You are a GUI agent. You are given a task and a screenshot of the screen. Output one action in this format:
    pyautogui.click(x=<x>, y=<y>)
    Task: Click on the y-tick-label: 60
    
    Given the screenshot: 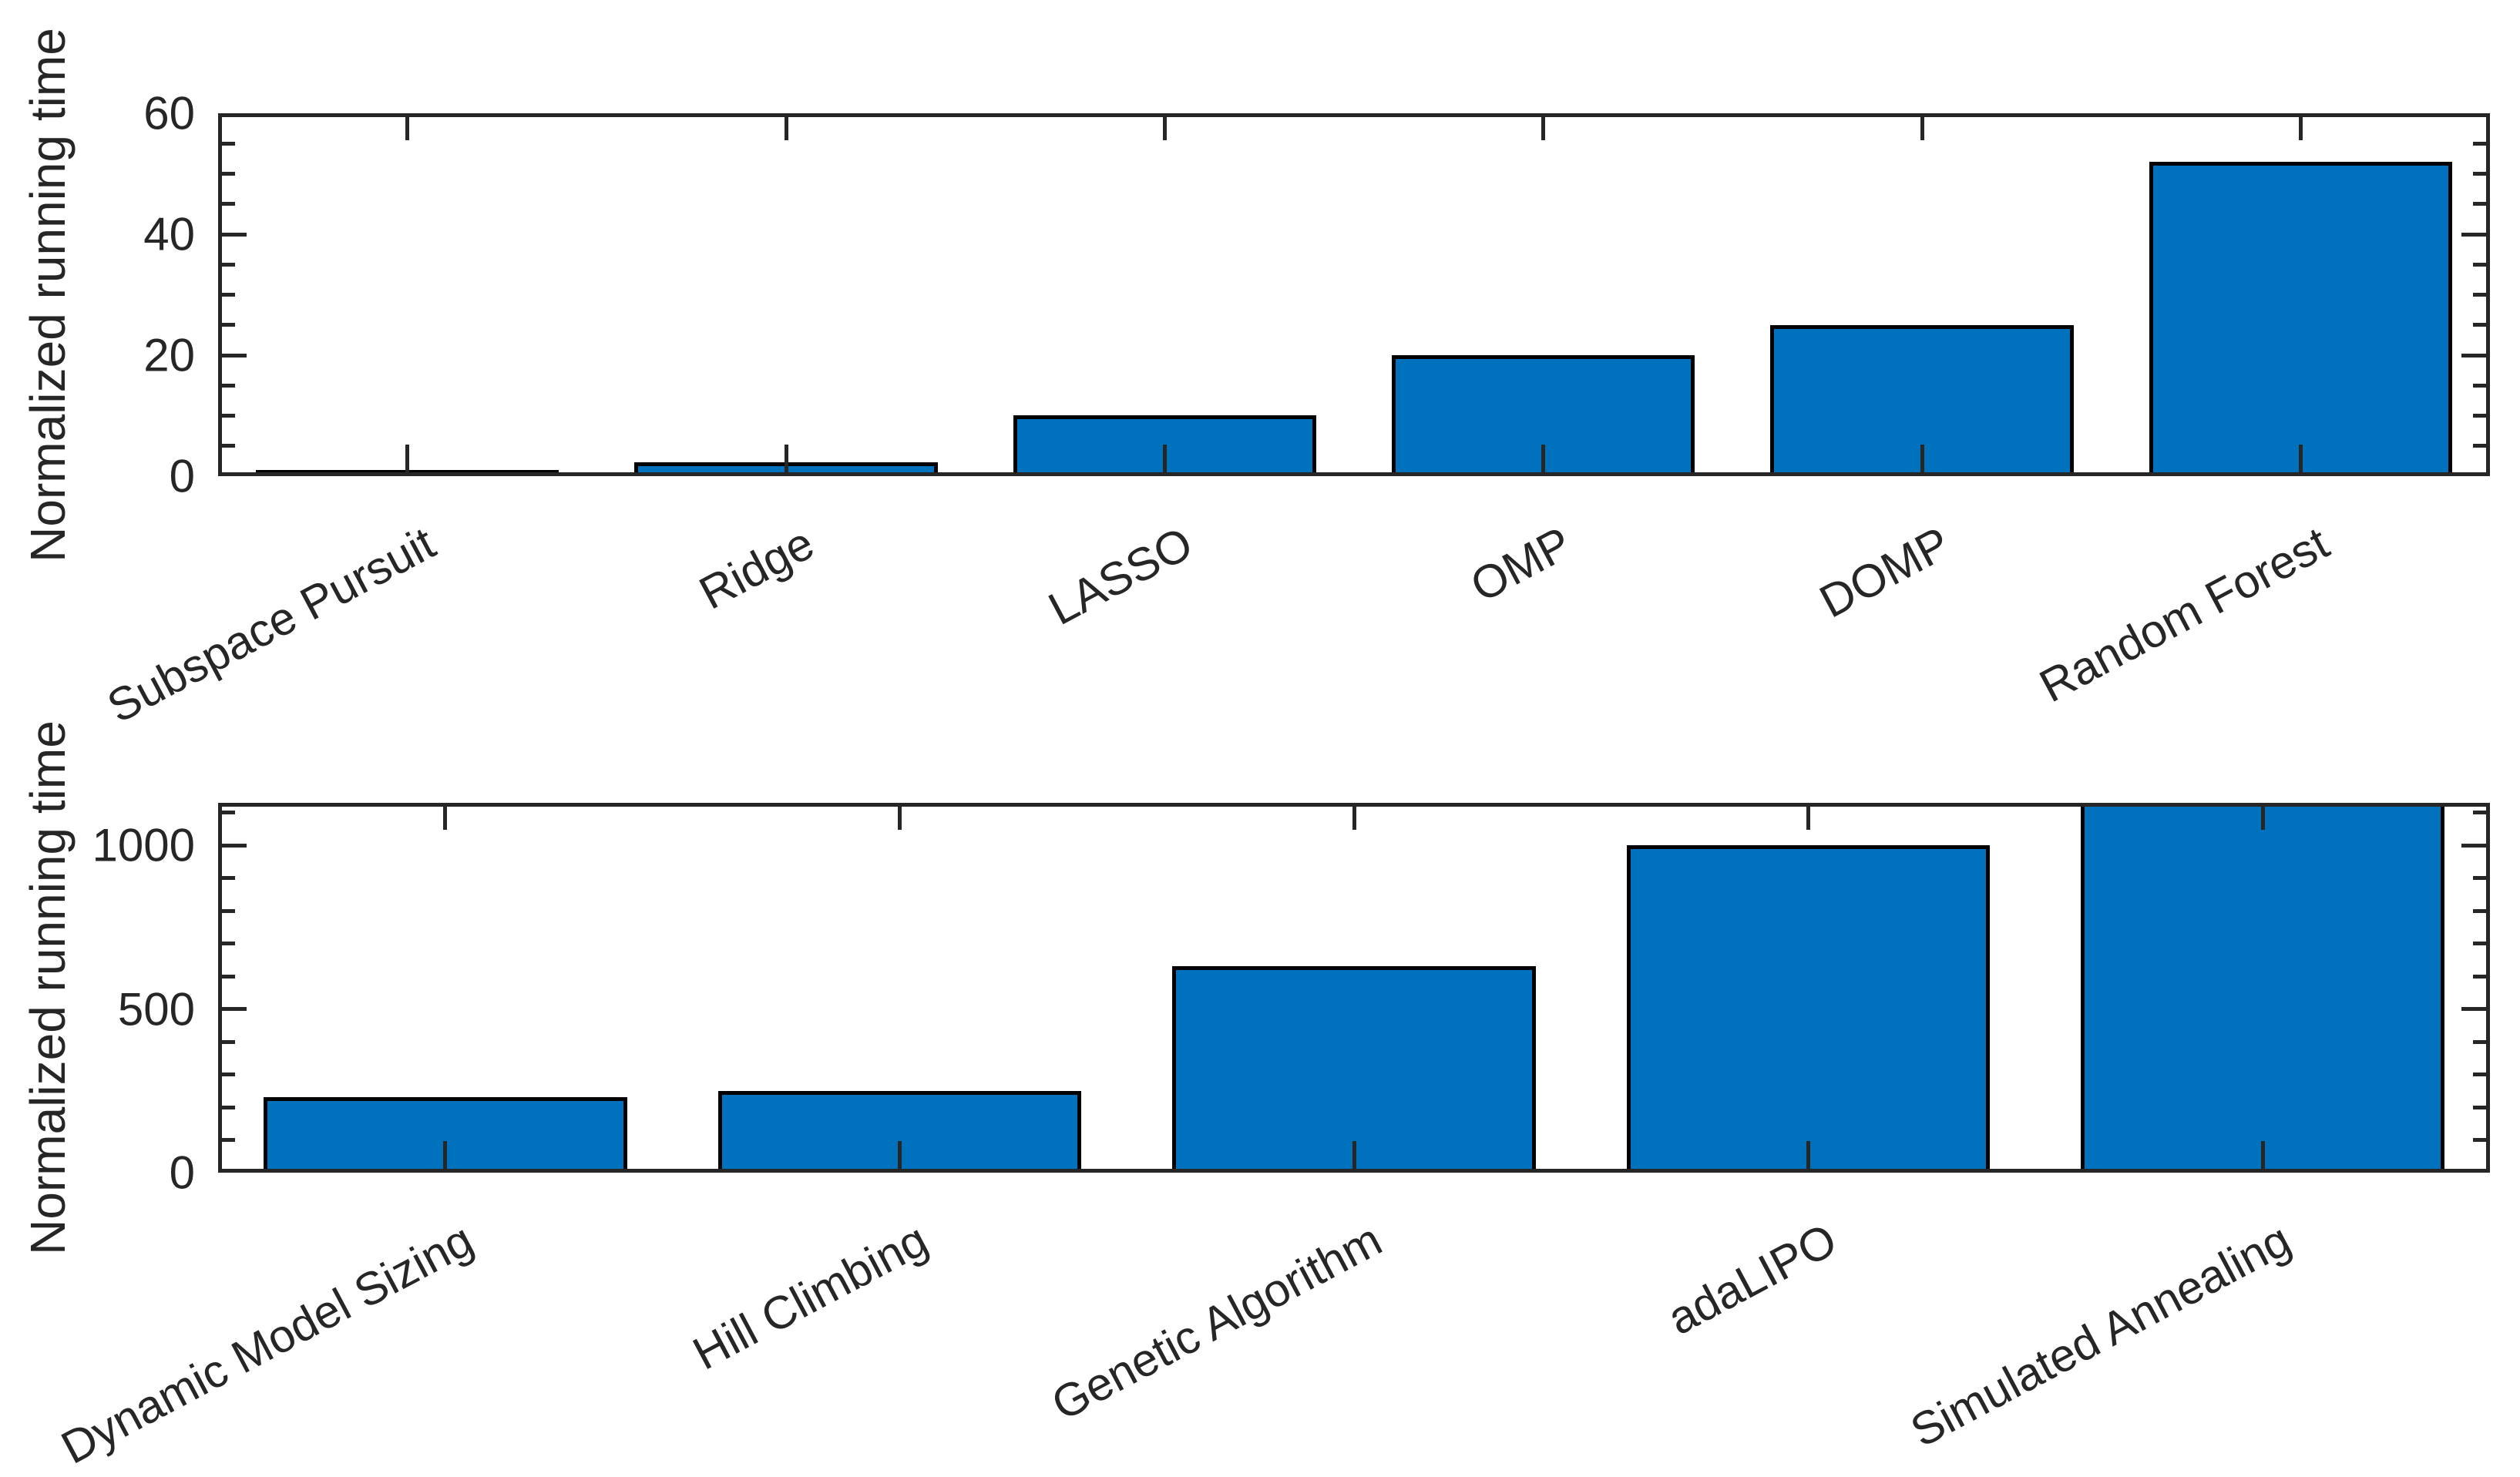 What is the action you would take?
    pyautogui.click(x=169, y=113)
    